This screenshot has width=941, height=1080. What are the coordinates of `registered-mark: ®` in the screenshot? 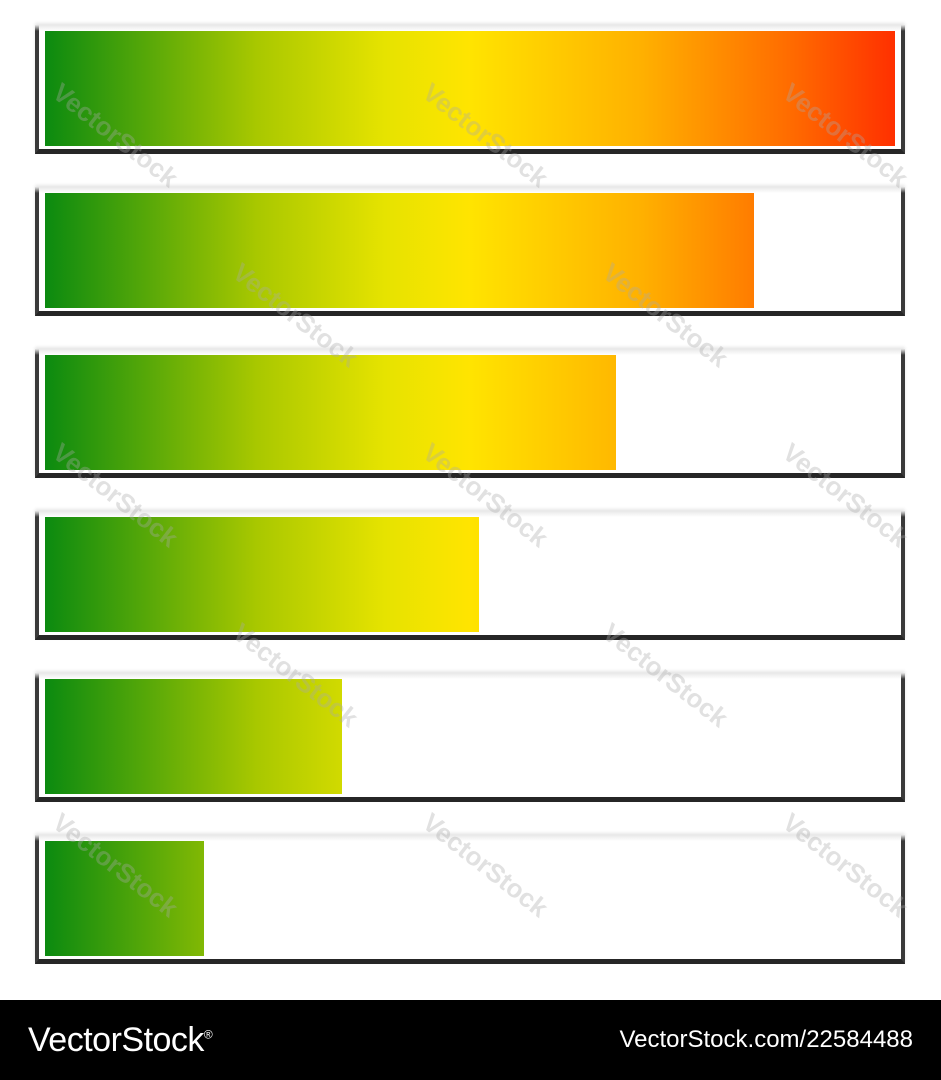 It's located at (208, 1034).